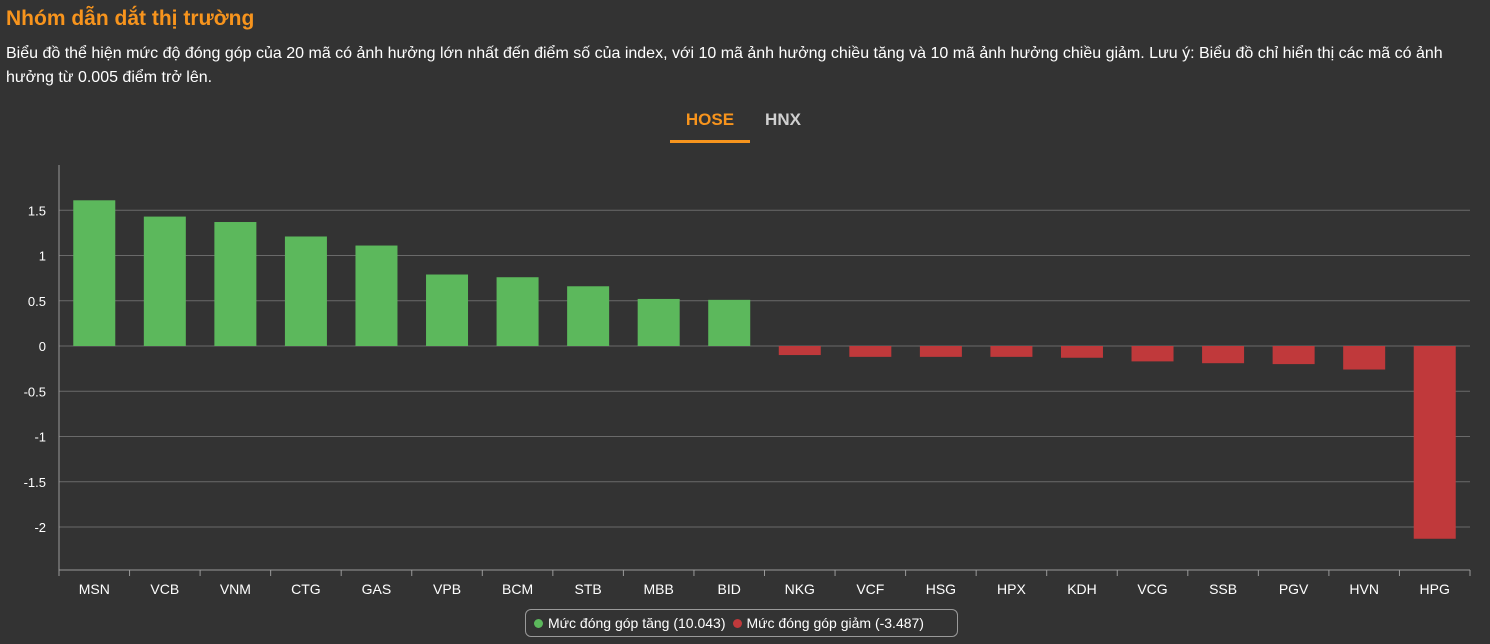 The height and width of the screenshot is (644, 1490). I want to click on x-tick-label: VCG, so click(1152, 589).